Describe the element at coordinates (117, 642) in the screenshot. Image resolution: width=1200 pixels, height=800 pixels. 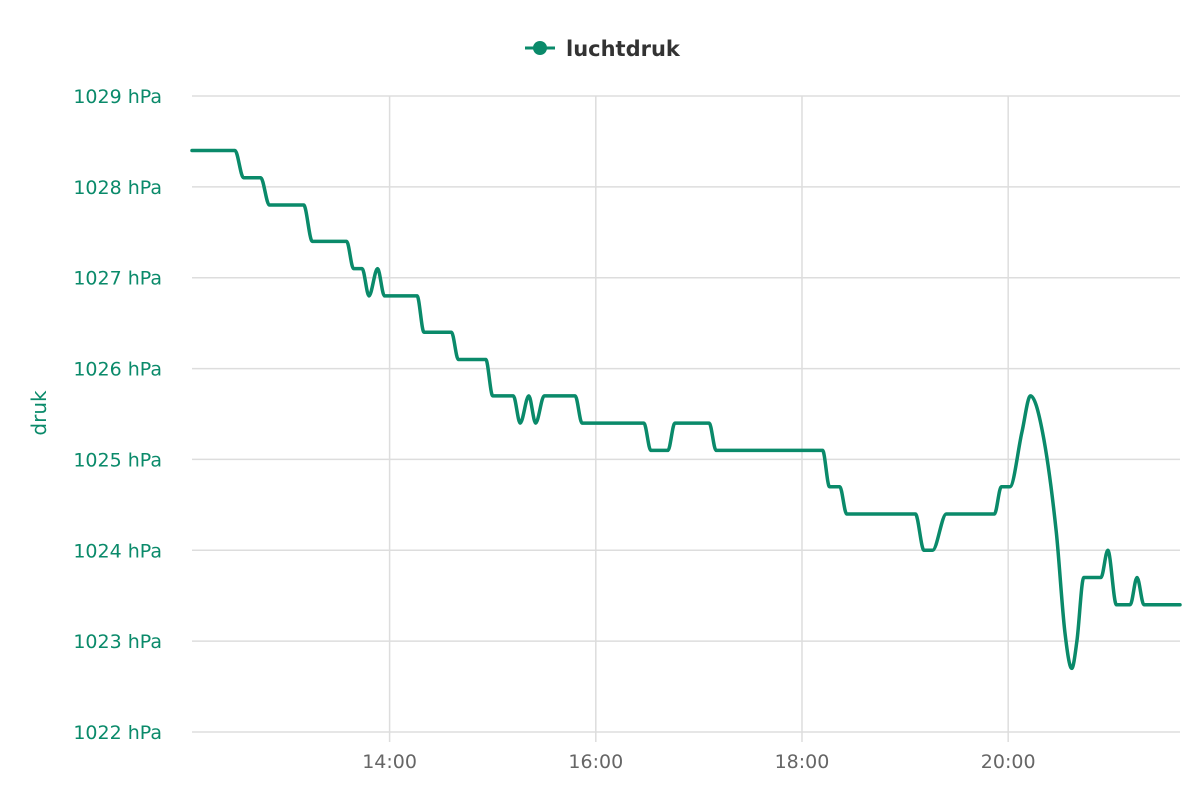
I see `y-tick-label: 1023 hPa` at that location.